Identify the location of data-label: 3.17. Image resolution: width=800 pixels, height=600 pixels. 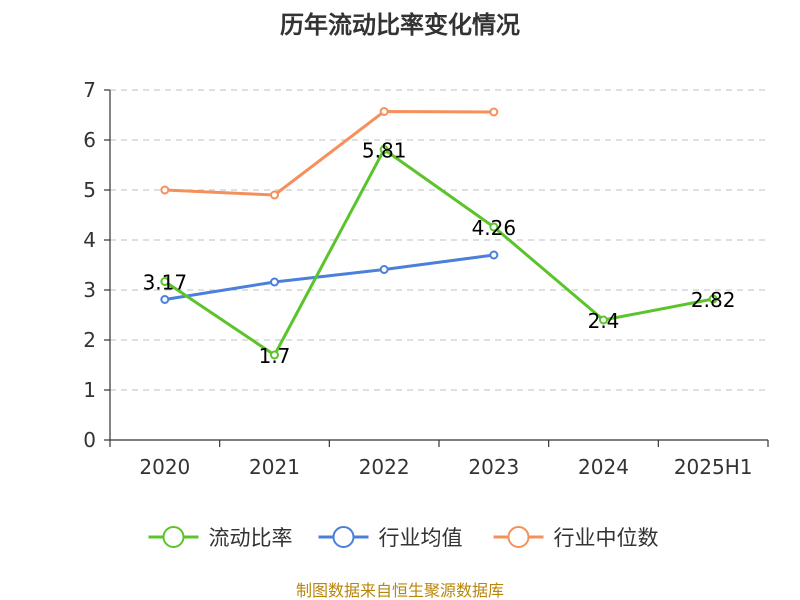
(165, 283).